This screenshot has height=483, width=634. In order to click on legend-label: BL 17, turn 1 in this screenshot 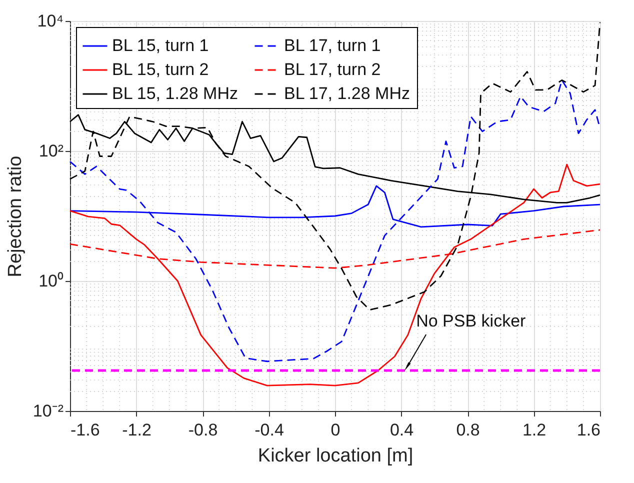, I will do `click(332, 45)`.